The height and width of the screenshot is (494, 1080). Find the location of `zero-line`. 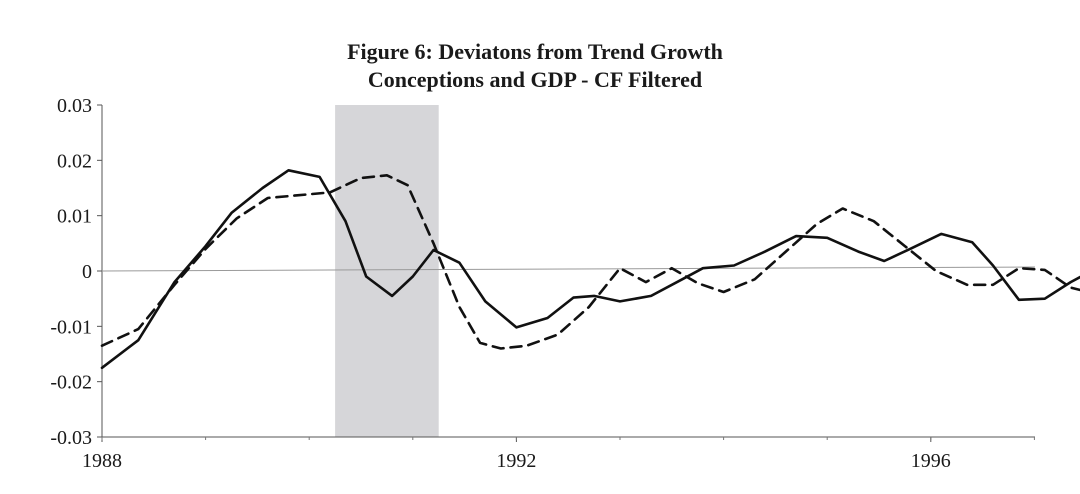

zero-line is located at coordinates (568, 269).